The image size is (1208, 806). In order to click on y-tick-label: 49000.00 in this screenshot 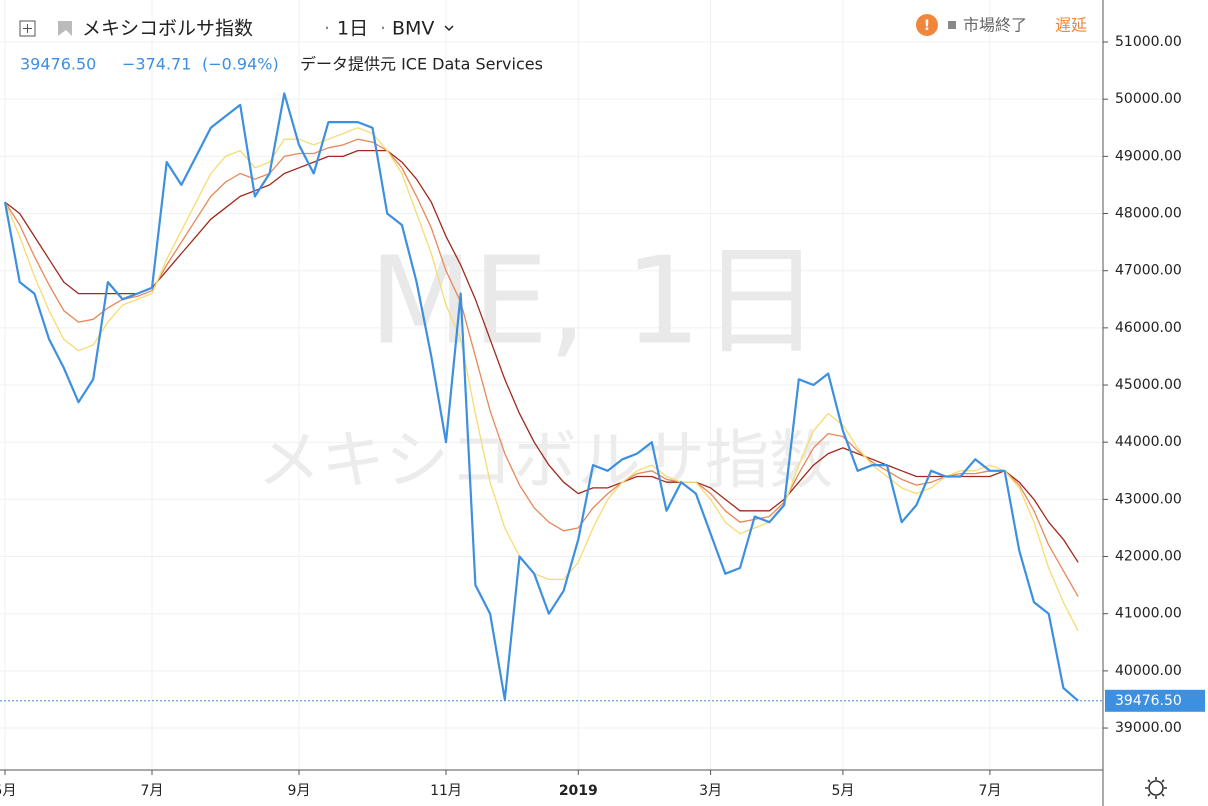, I will do `click(1148, 156)`.